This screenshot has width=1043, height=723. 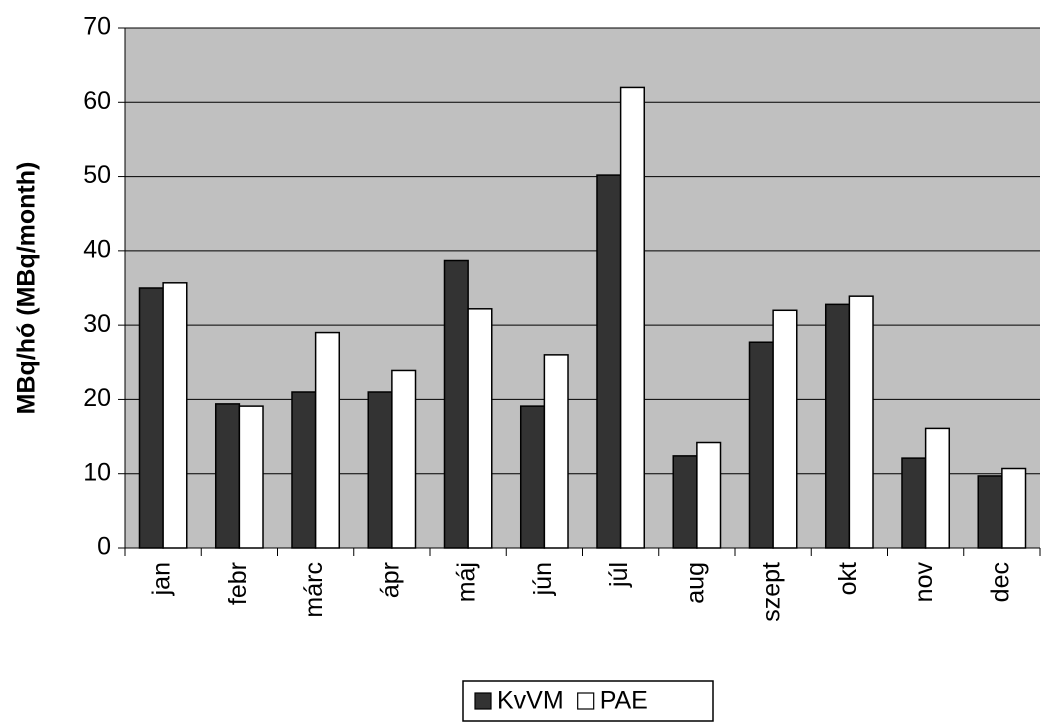 What do you see at coordinates (27, 288) in the screenshot?
I see `y-axis-label: MBq/hó (MBq/month)` at bounding box center [27, 288].